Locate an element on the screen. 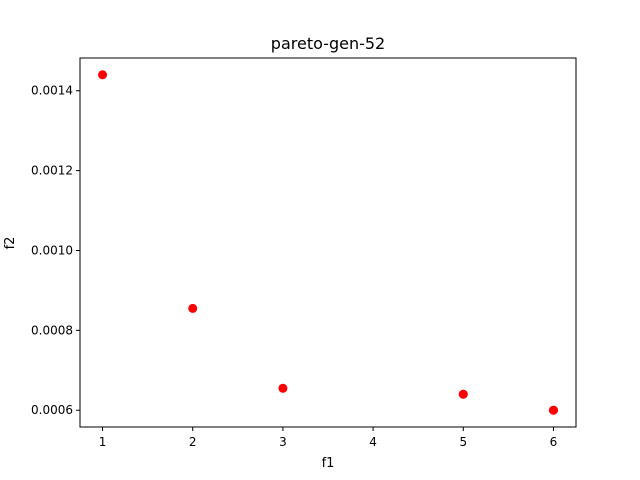  y-axis-ticks: 0.0006 0.0008 0.0010 0.0012 0.0014 is located at coordinates (55, 250).